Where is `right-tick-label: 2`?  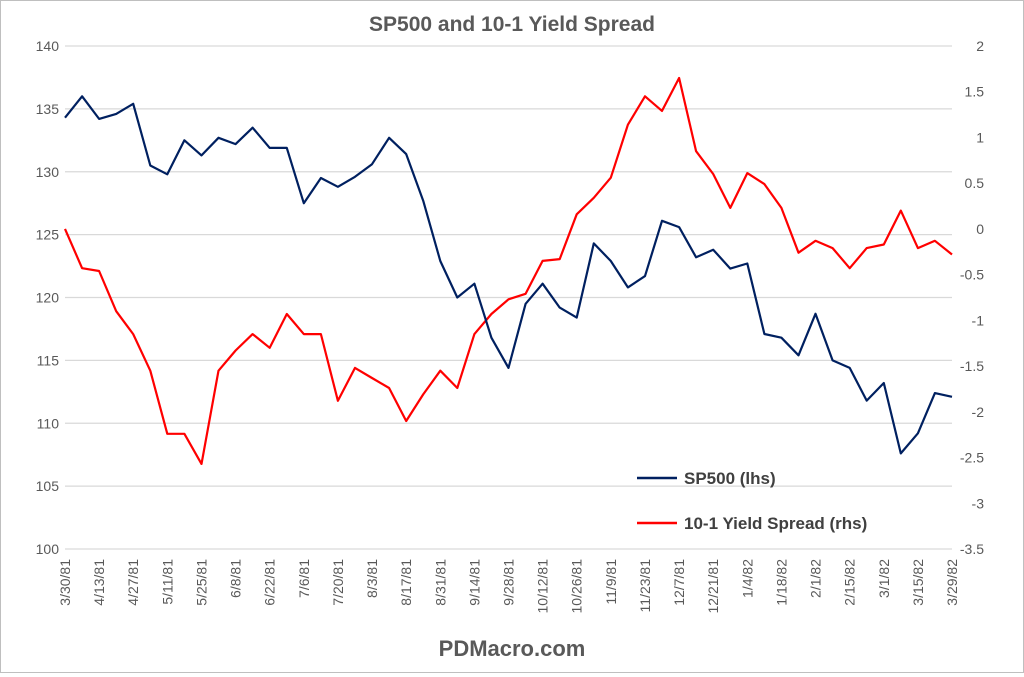 right-tick-label: 2 is located at coordinates (980, 46).